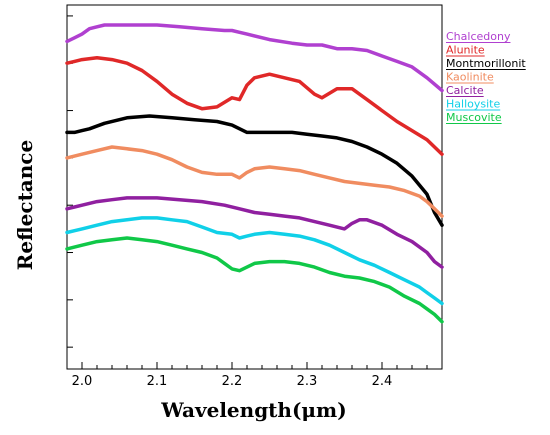  I want to click on y-axis-title: Reflectance, so click(25, 205).